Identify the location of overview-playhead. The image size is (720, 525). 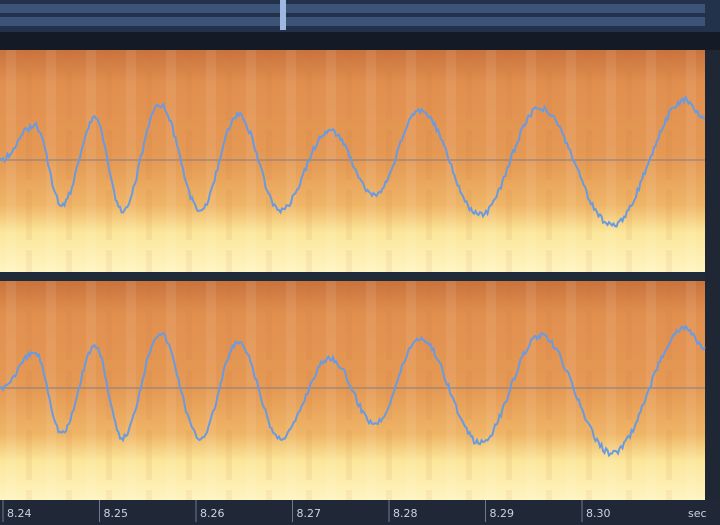
(283, 15).